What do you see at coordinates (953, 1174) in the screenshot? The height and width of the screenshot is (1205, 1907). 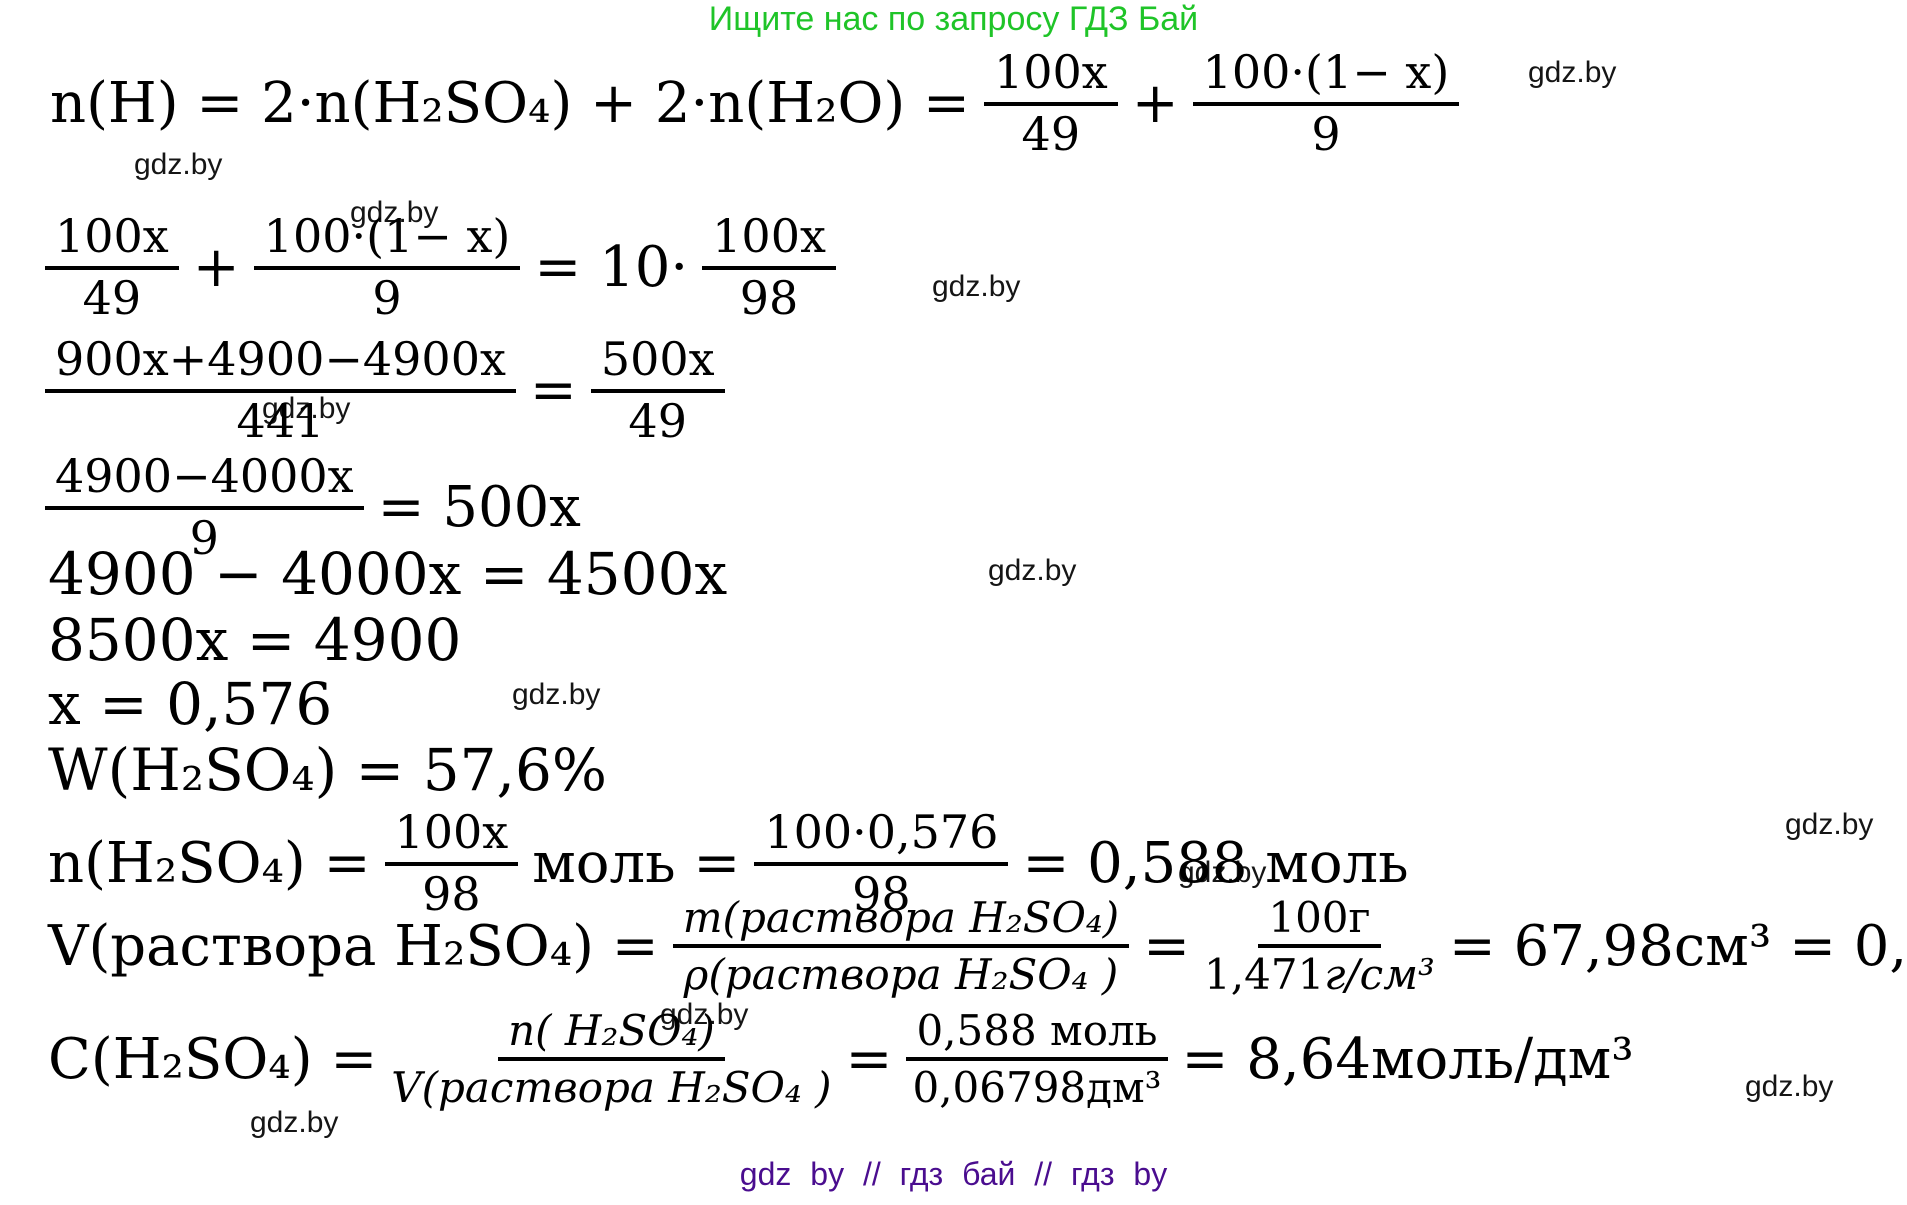 I see `footer-links: gdz by // гдз бай // гдз by` at bounding box center [953, 1174].